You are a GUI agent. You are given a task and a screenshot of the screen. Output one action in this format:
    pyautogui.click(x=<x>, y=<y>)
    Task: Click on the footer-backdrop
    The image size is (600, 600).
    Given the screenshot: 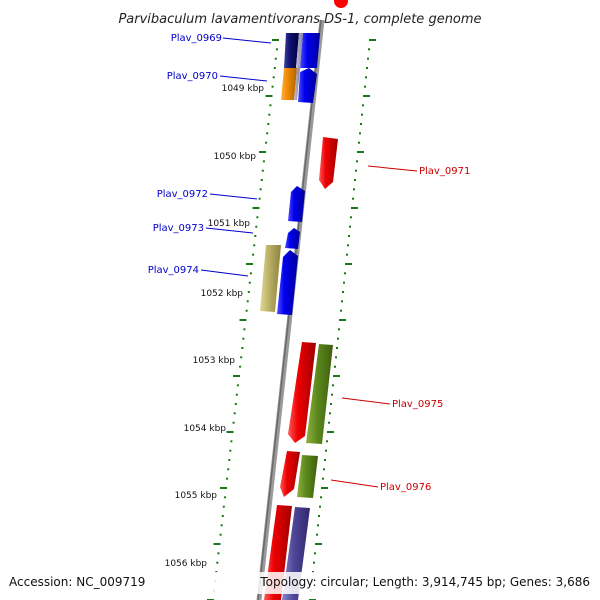 What is the action you would take?
    pyautogui.click(x=300, y=583)
    